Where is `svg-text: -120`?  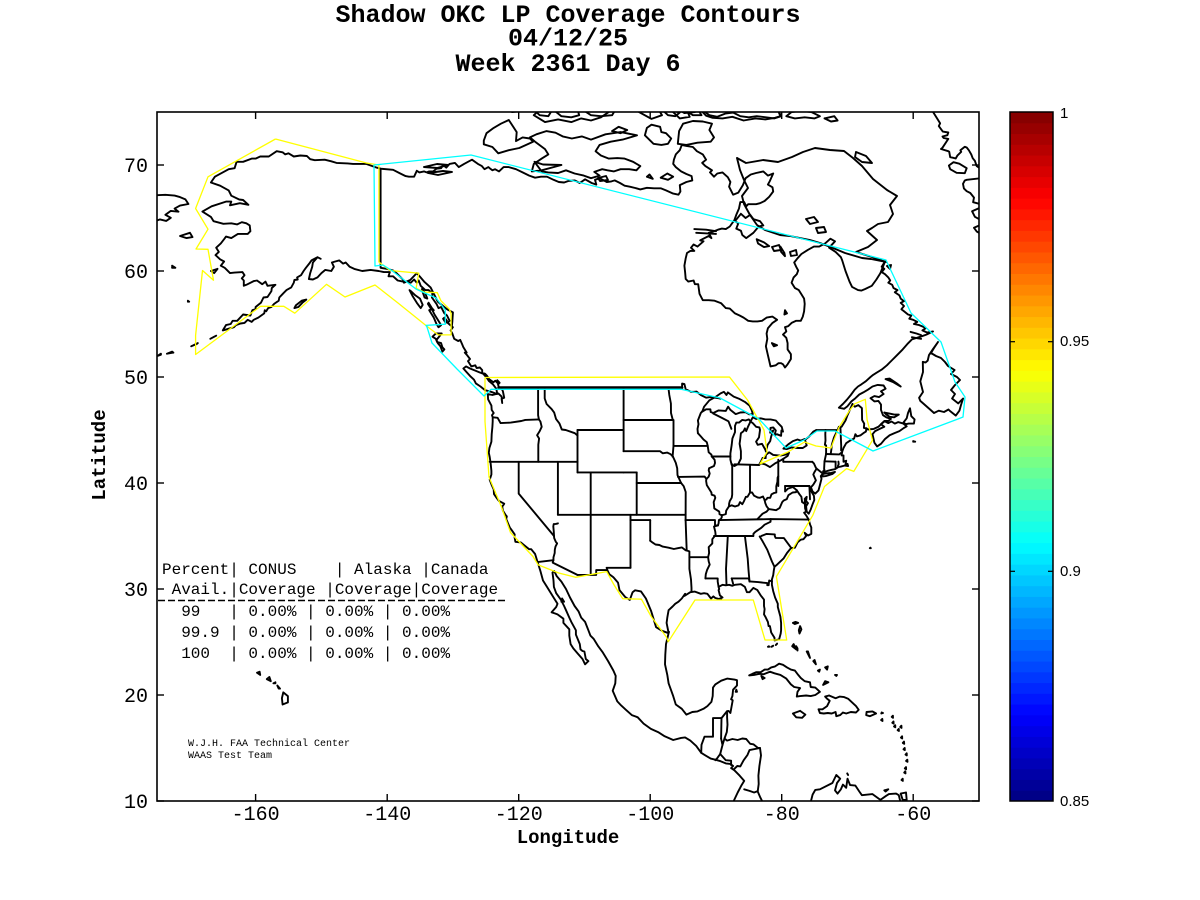 svg-text: -120 is located at coordinates (519, 815).